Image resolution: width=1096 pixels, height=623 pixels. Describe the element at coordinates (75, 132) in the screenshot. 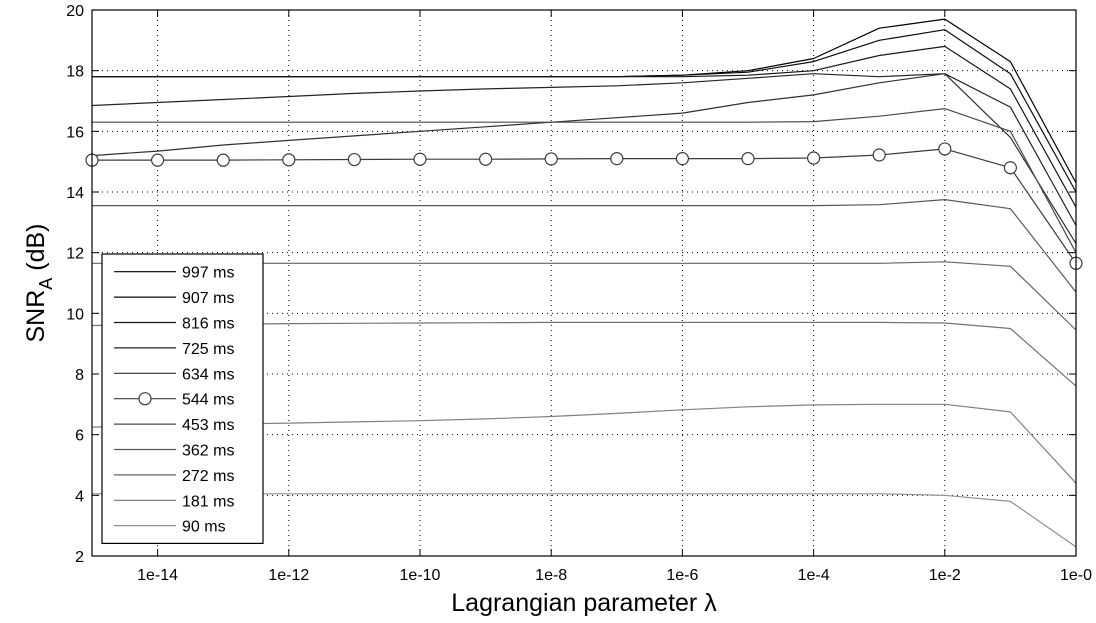

I see `y-tick-label: 16` at that location.